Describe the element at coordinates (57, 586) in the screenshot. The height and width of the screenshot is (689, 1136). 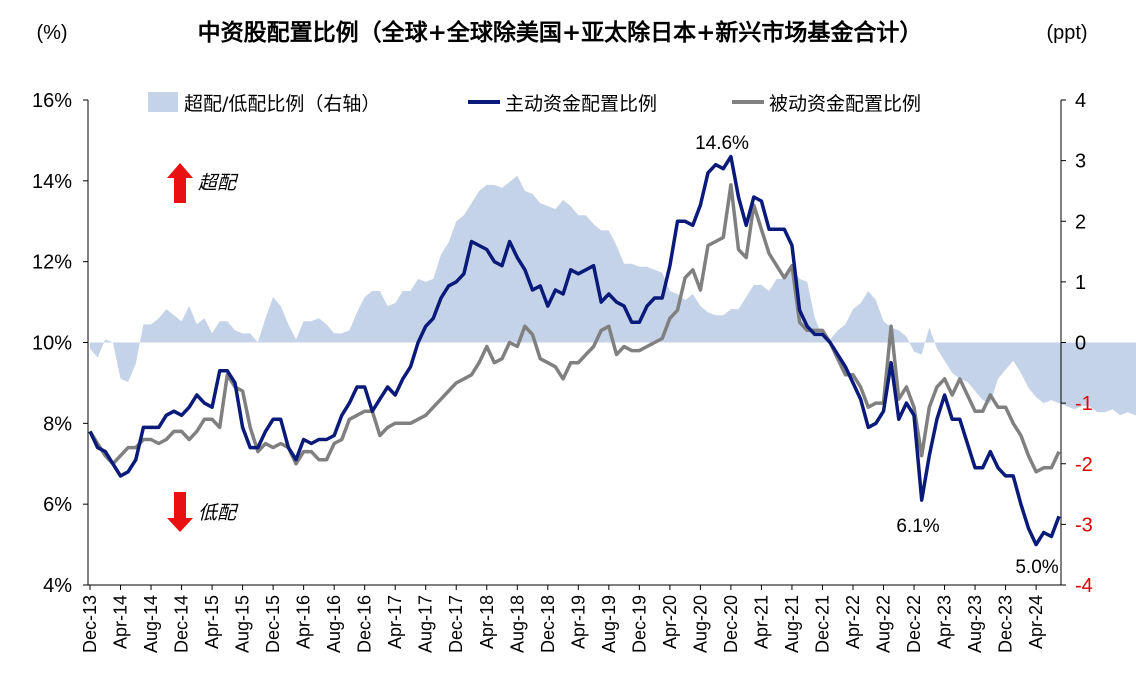
I see `y-left-tick-label: 4%` at that location.